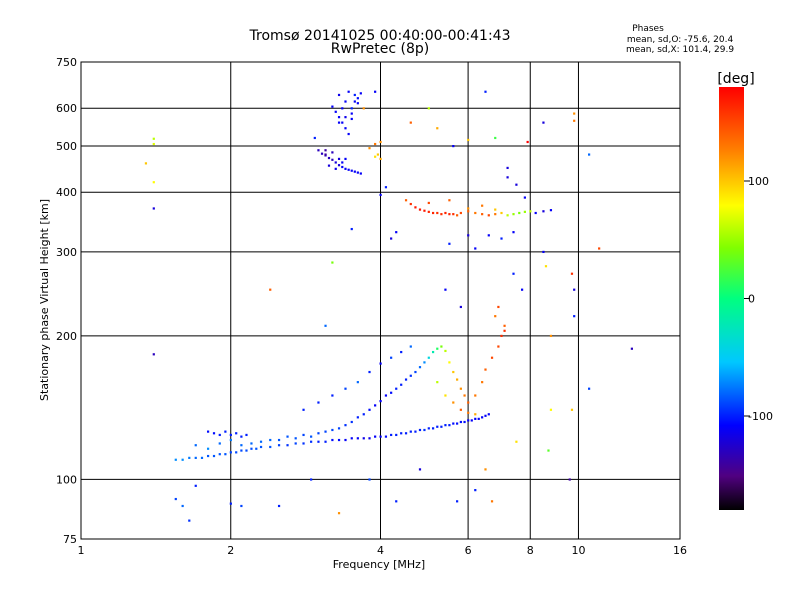 The width and height of the screenshot is (800, 600). Describe the element at coordinates (751, 299) in the screenshot. I see `colorbar-tick-label: 0` at that location.